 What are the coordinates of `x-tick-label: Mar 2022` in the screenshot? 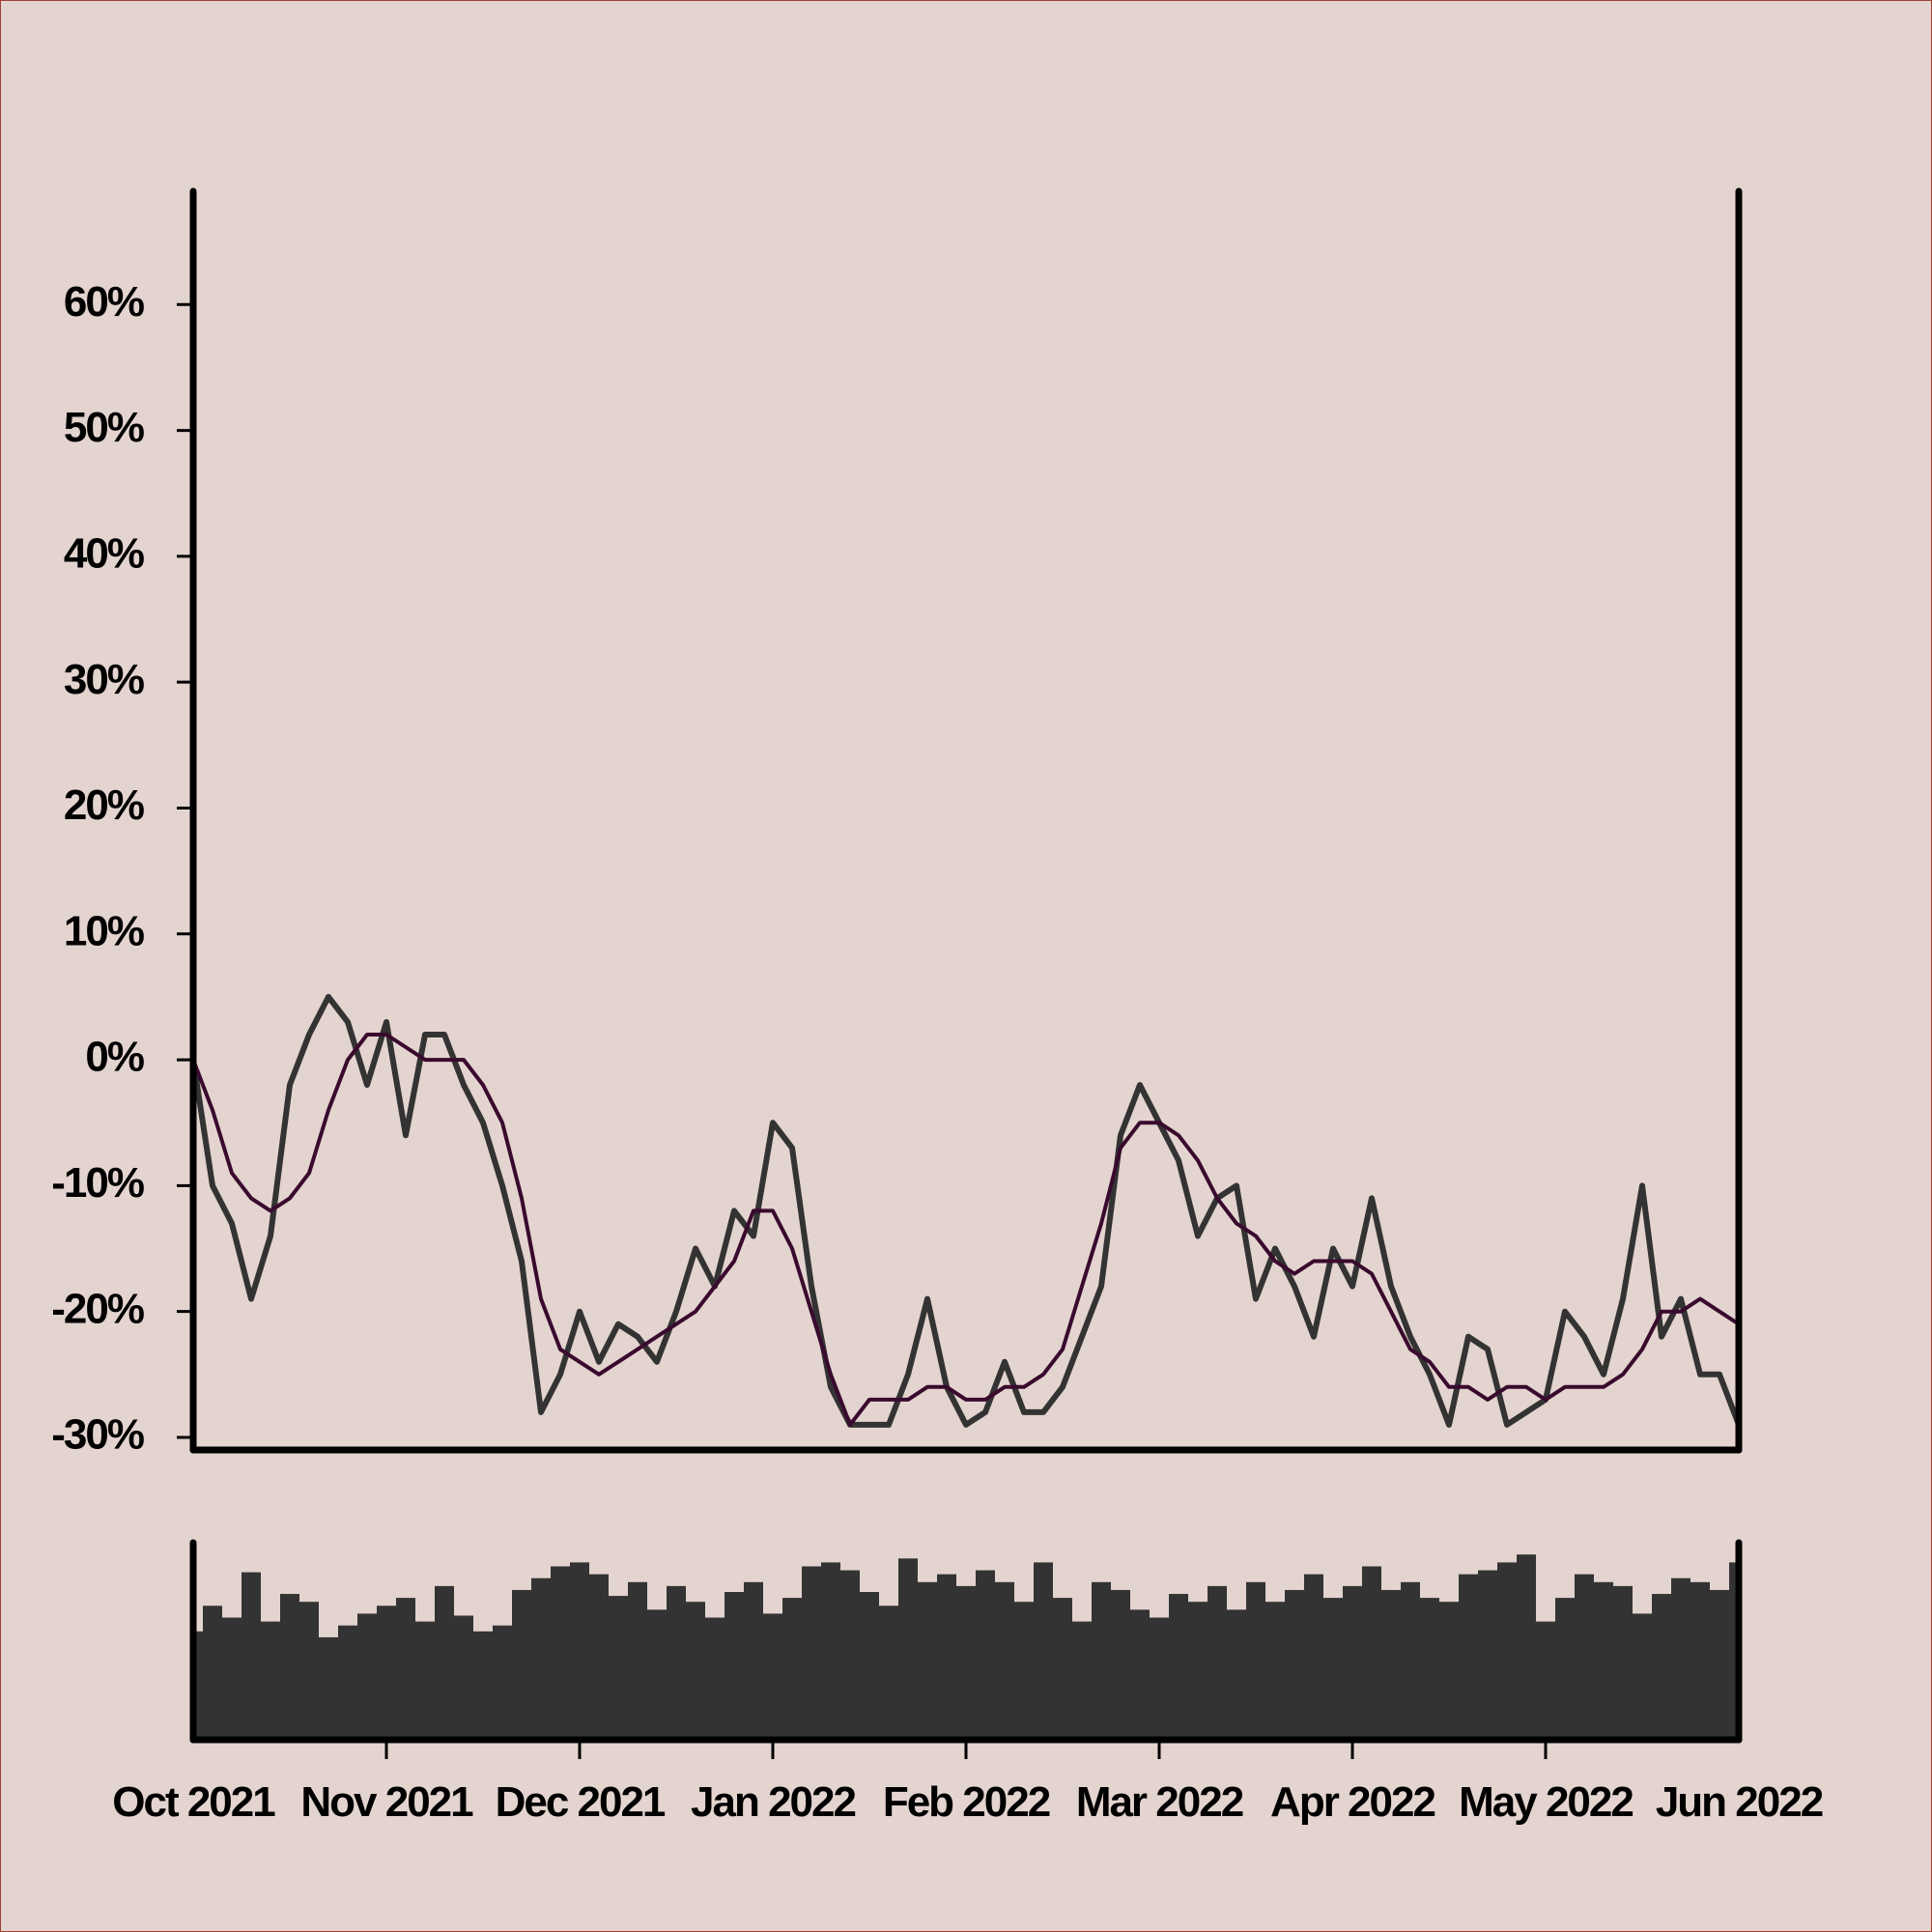 It's located at (1159, 1802).